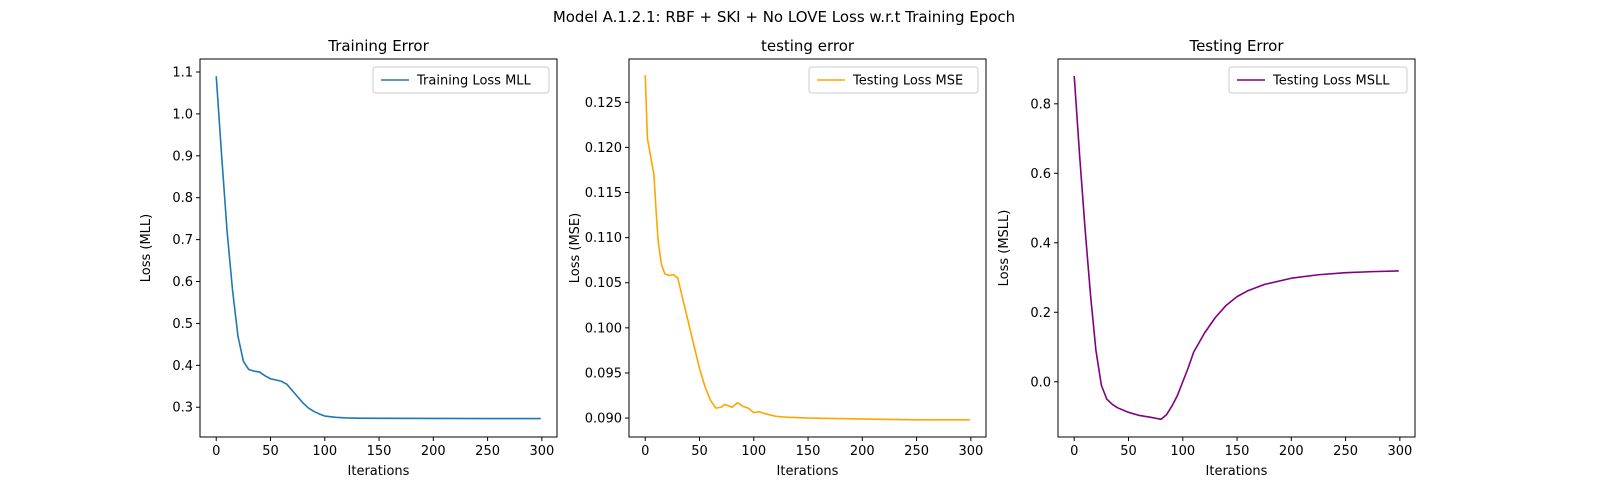 Image resolution: width=1600 pixels, height=500 pixels. Describe the element at coordinates (603, 419) in the screenshot. I see `y-tick-label: 0.090` at that location.